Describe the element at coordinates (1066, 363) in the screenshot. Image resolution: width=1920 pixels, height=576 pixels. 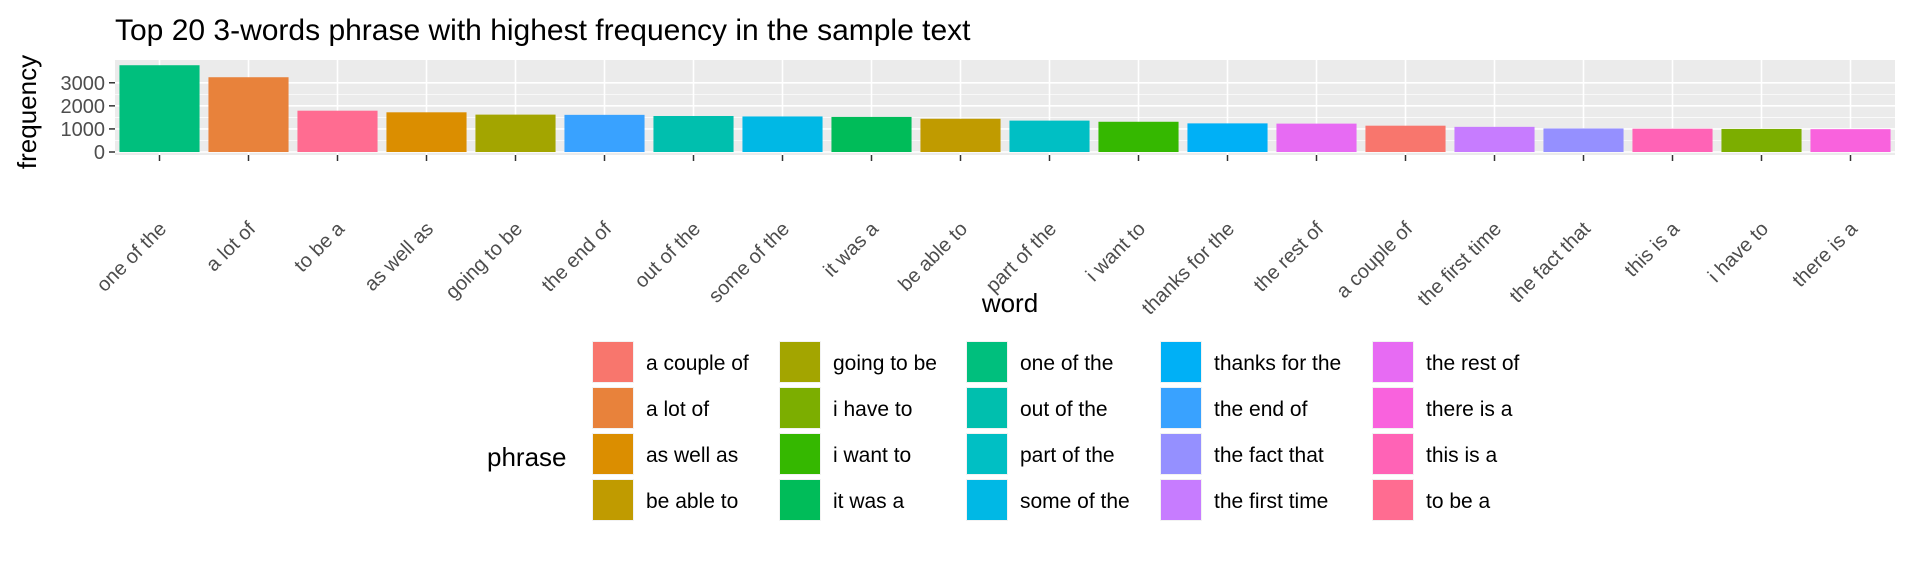
I see `legend-label: one of the` at that location.